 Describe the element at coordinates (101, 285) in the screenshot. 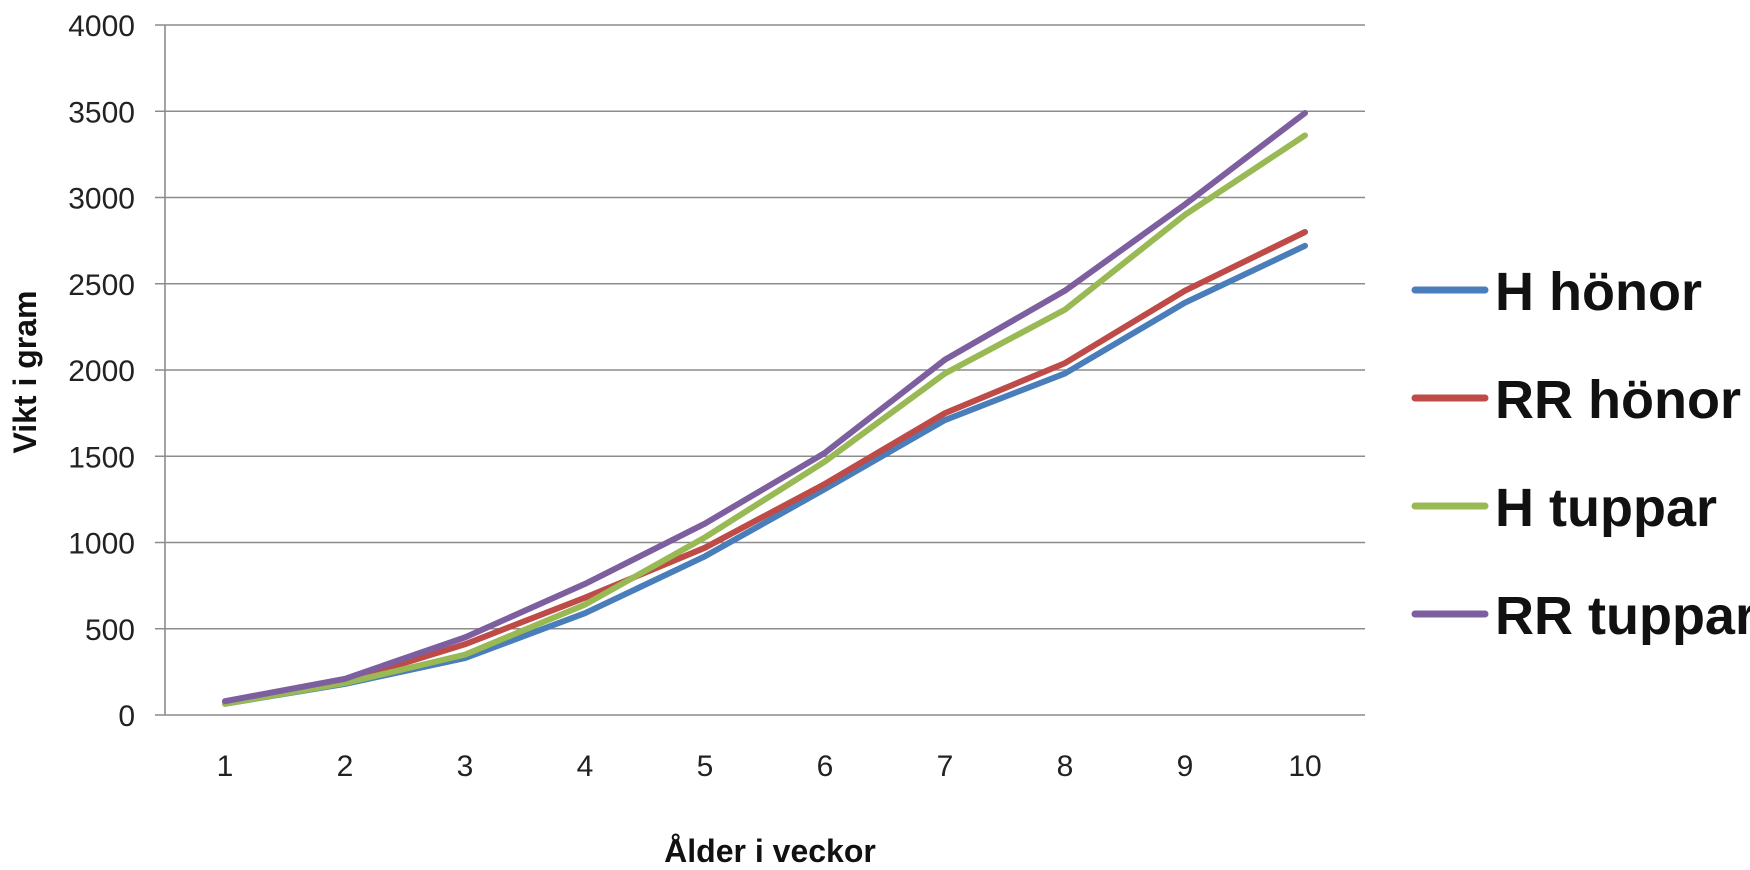

I see `y-tick-label: 2500` at that location.